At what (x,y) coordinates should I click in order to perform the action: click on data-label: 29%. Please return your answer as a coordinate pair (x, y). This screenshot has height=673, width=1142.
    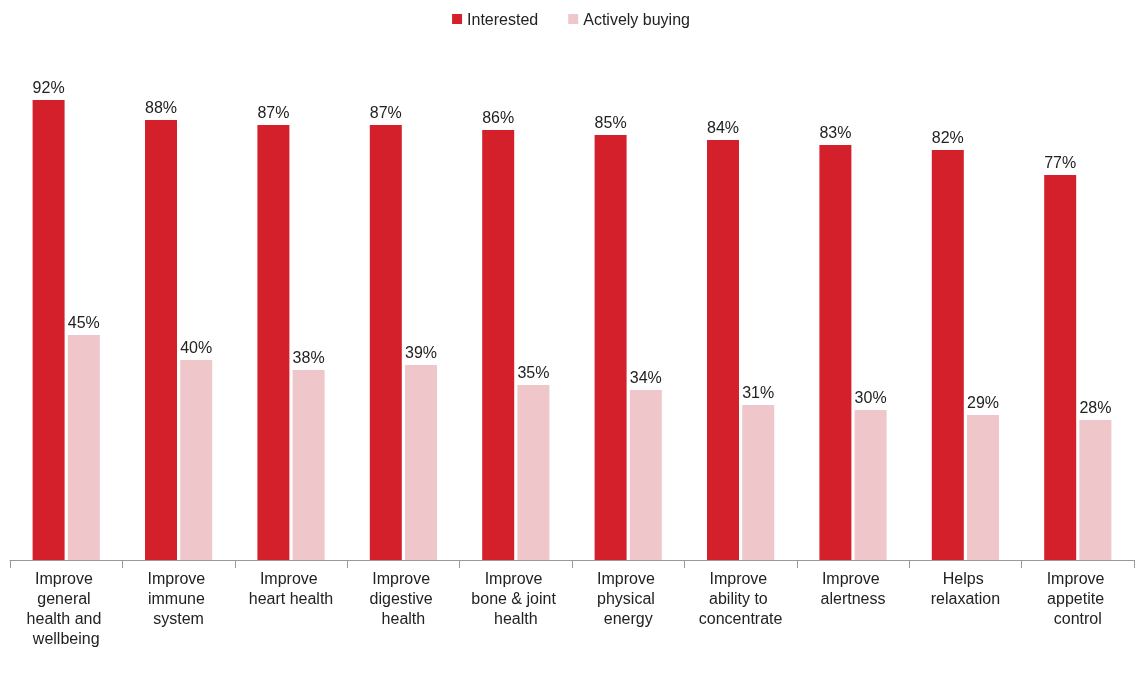
    Looking at the image, I should click on (983, 402).